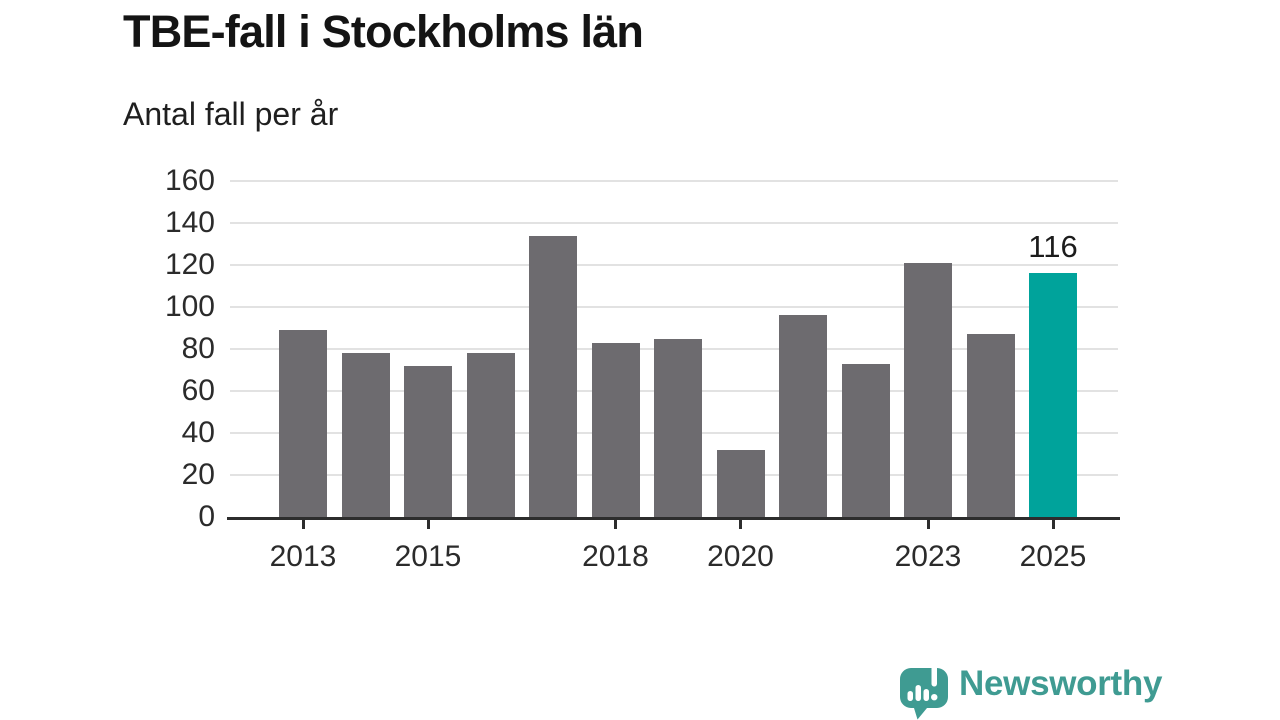 This screenshot has width=1280, height=720. What do you see at coordinates (303, 524) in the screenshot?
I see `x-tick-2013` at bounding box center [303, 524].